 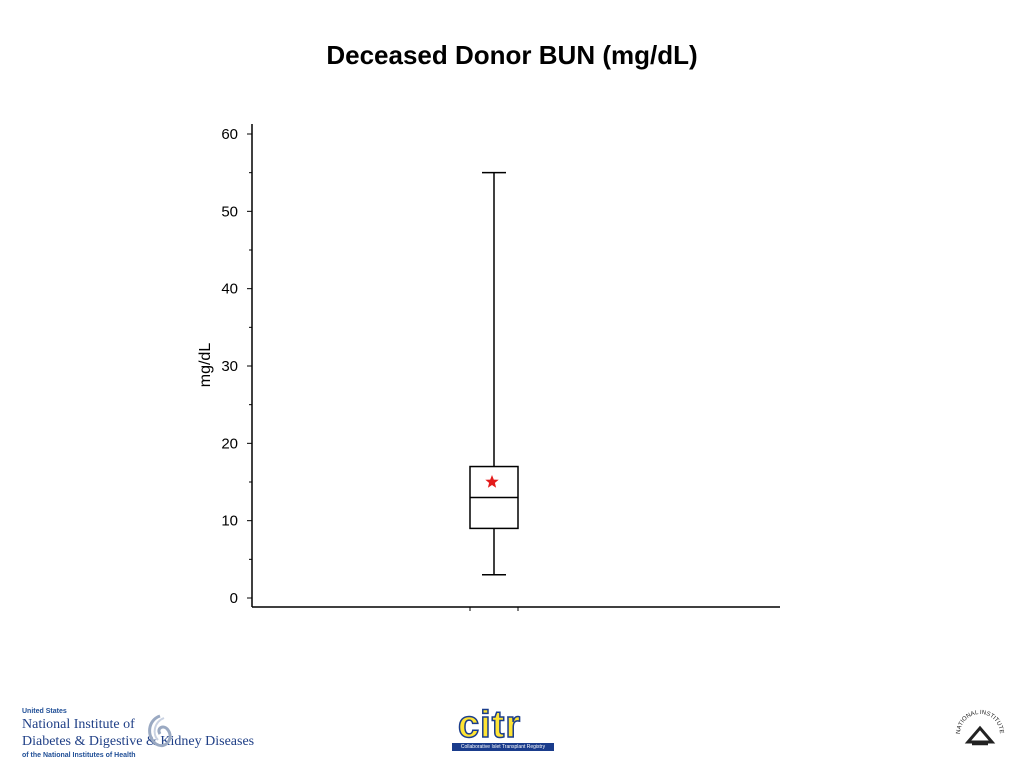 I want to click on y-tick-label-10: 10, so click(x=229, y=521).